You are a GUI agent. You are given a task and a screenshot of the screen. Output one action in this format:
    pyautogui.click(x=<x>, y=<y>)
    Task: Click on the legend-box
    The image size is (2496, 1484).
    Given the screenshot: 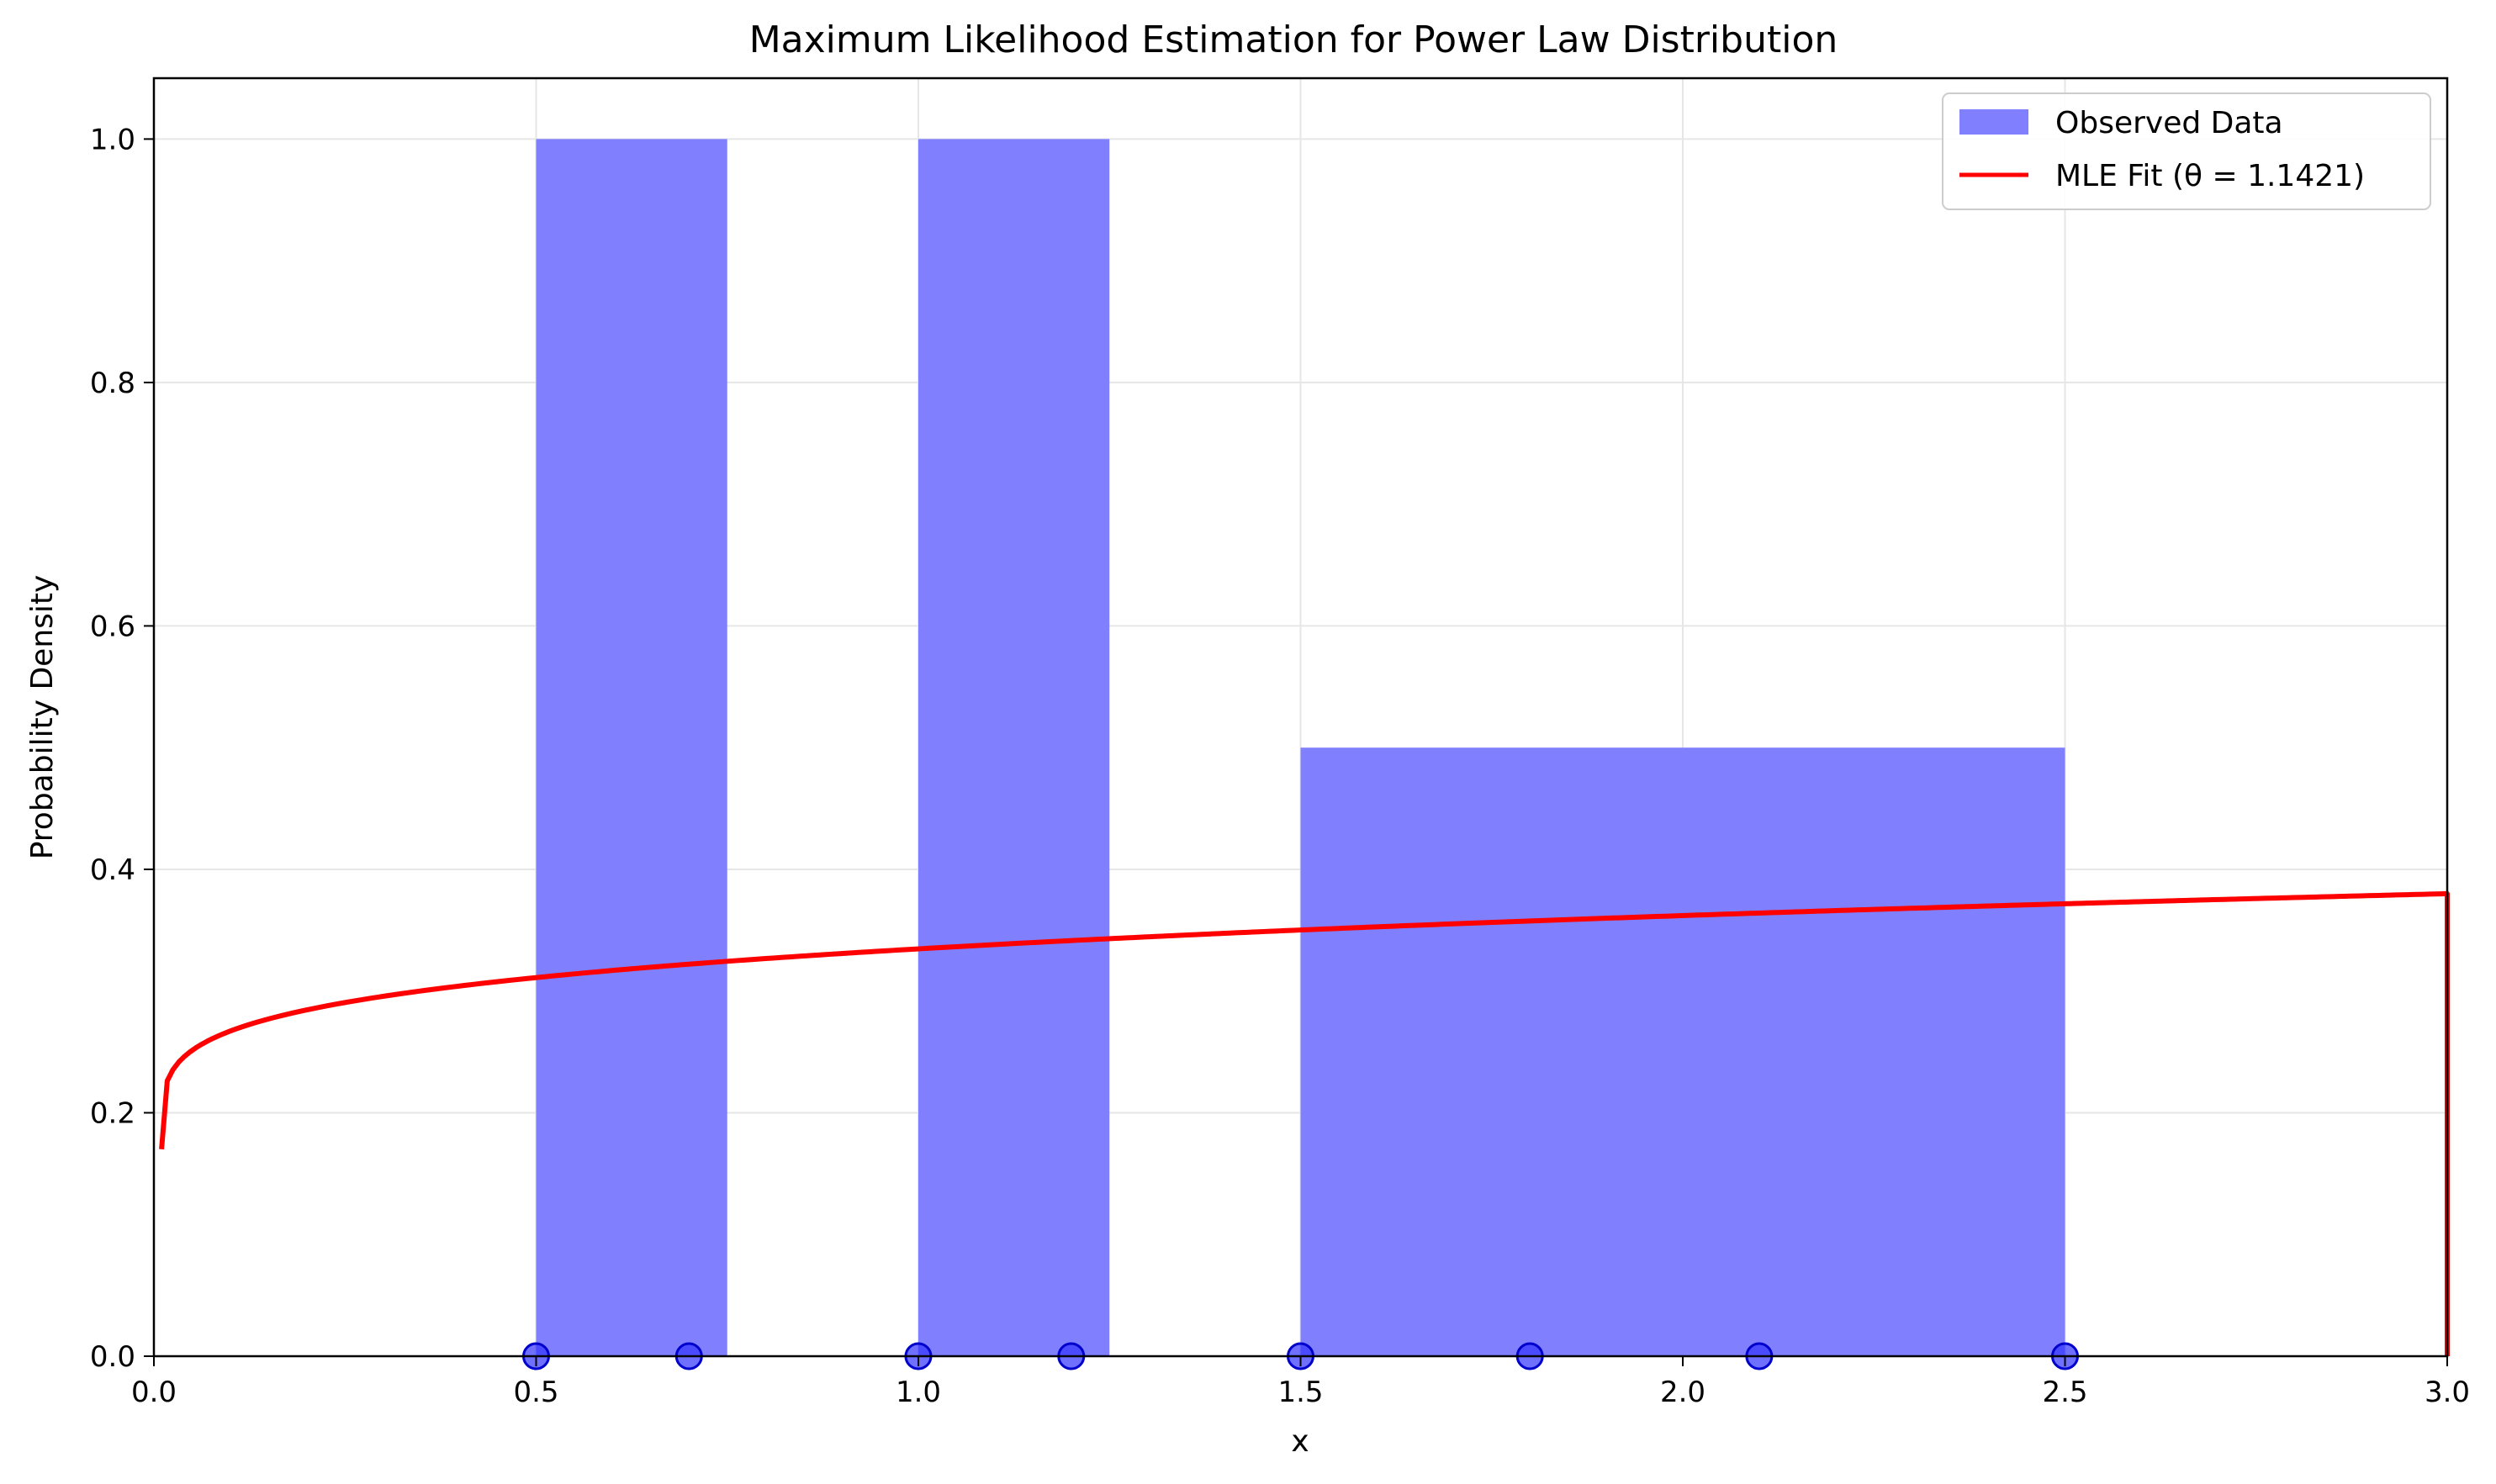 What is the action you would take?
    pyautogui.click(x=2186, y=151)
    